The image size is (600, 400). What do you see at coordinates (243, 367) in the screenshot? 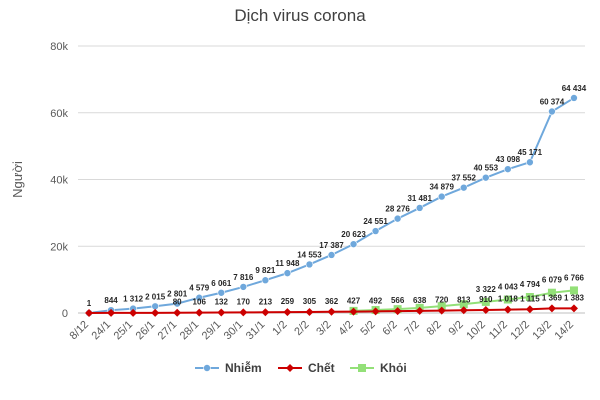
I see `legend-label-infected: Nhiễm` at bounding box center [243, 367].